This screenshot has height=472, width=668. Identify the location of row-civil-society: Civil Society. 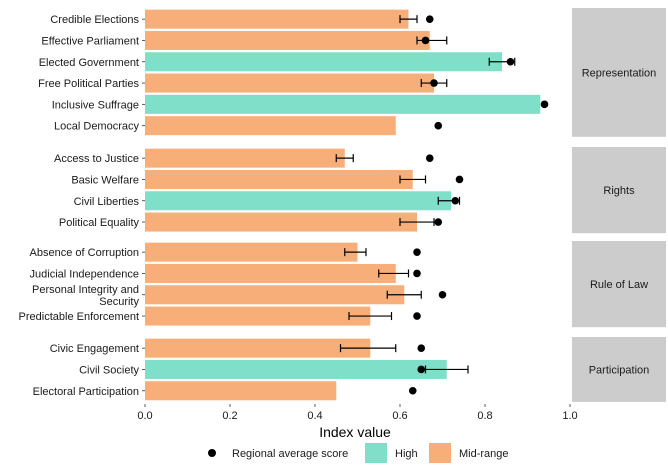
(274, 369).